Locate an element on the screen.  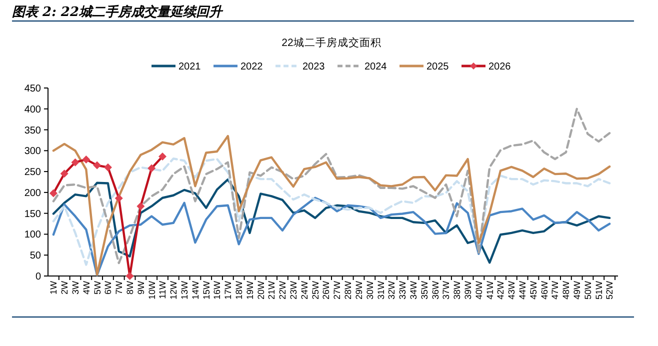
chart-title: 图表 2: 22城二手房成交量延续回升 is located at coordinates (118, 12).